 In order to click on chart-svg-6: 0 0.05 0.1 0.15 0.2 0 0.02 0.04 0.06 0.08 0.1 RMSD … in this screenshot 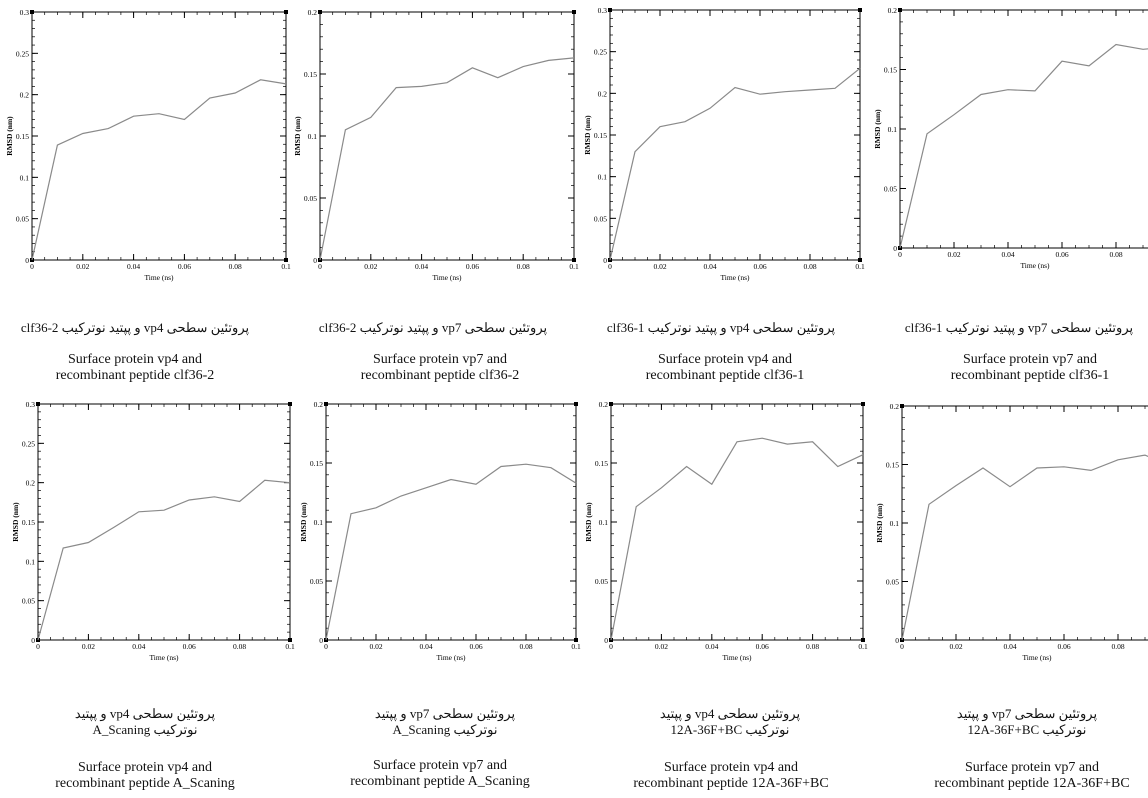, I will do `click(440, 531)`.